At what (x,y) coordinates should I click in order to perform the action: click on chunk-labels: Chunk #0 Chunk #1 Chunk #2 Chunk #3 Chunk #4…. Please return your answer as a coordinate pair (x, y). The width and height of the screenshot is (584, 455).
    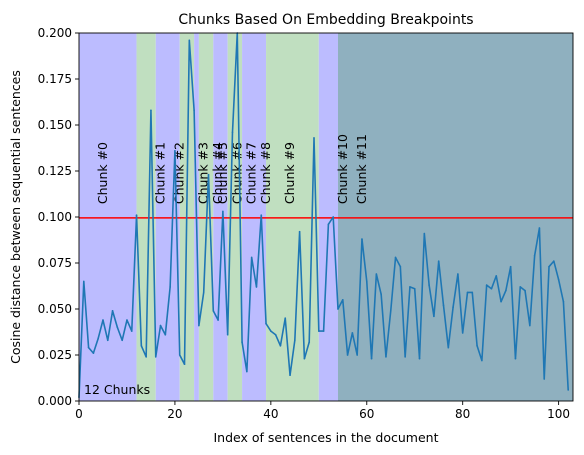
    Looking at the image, I should click on (232, 169).